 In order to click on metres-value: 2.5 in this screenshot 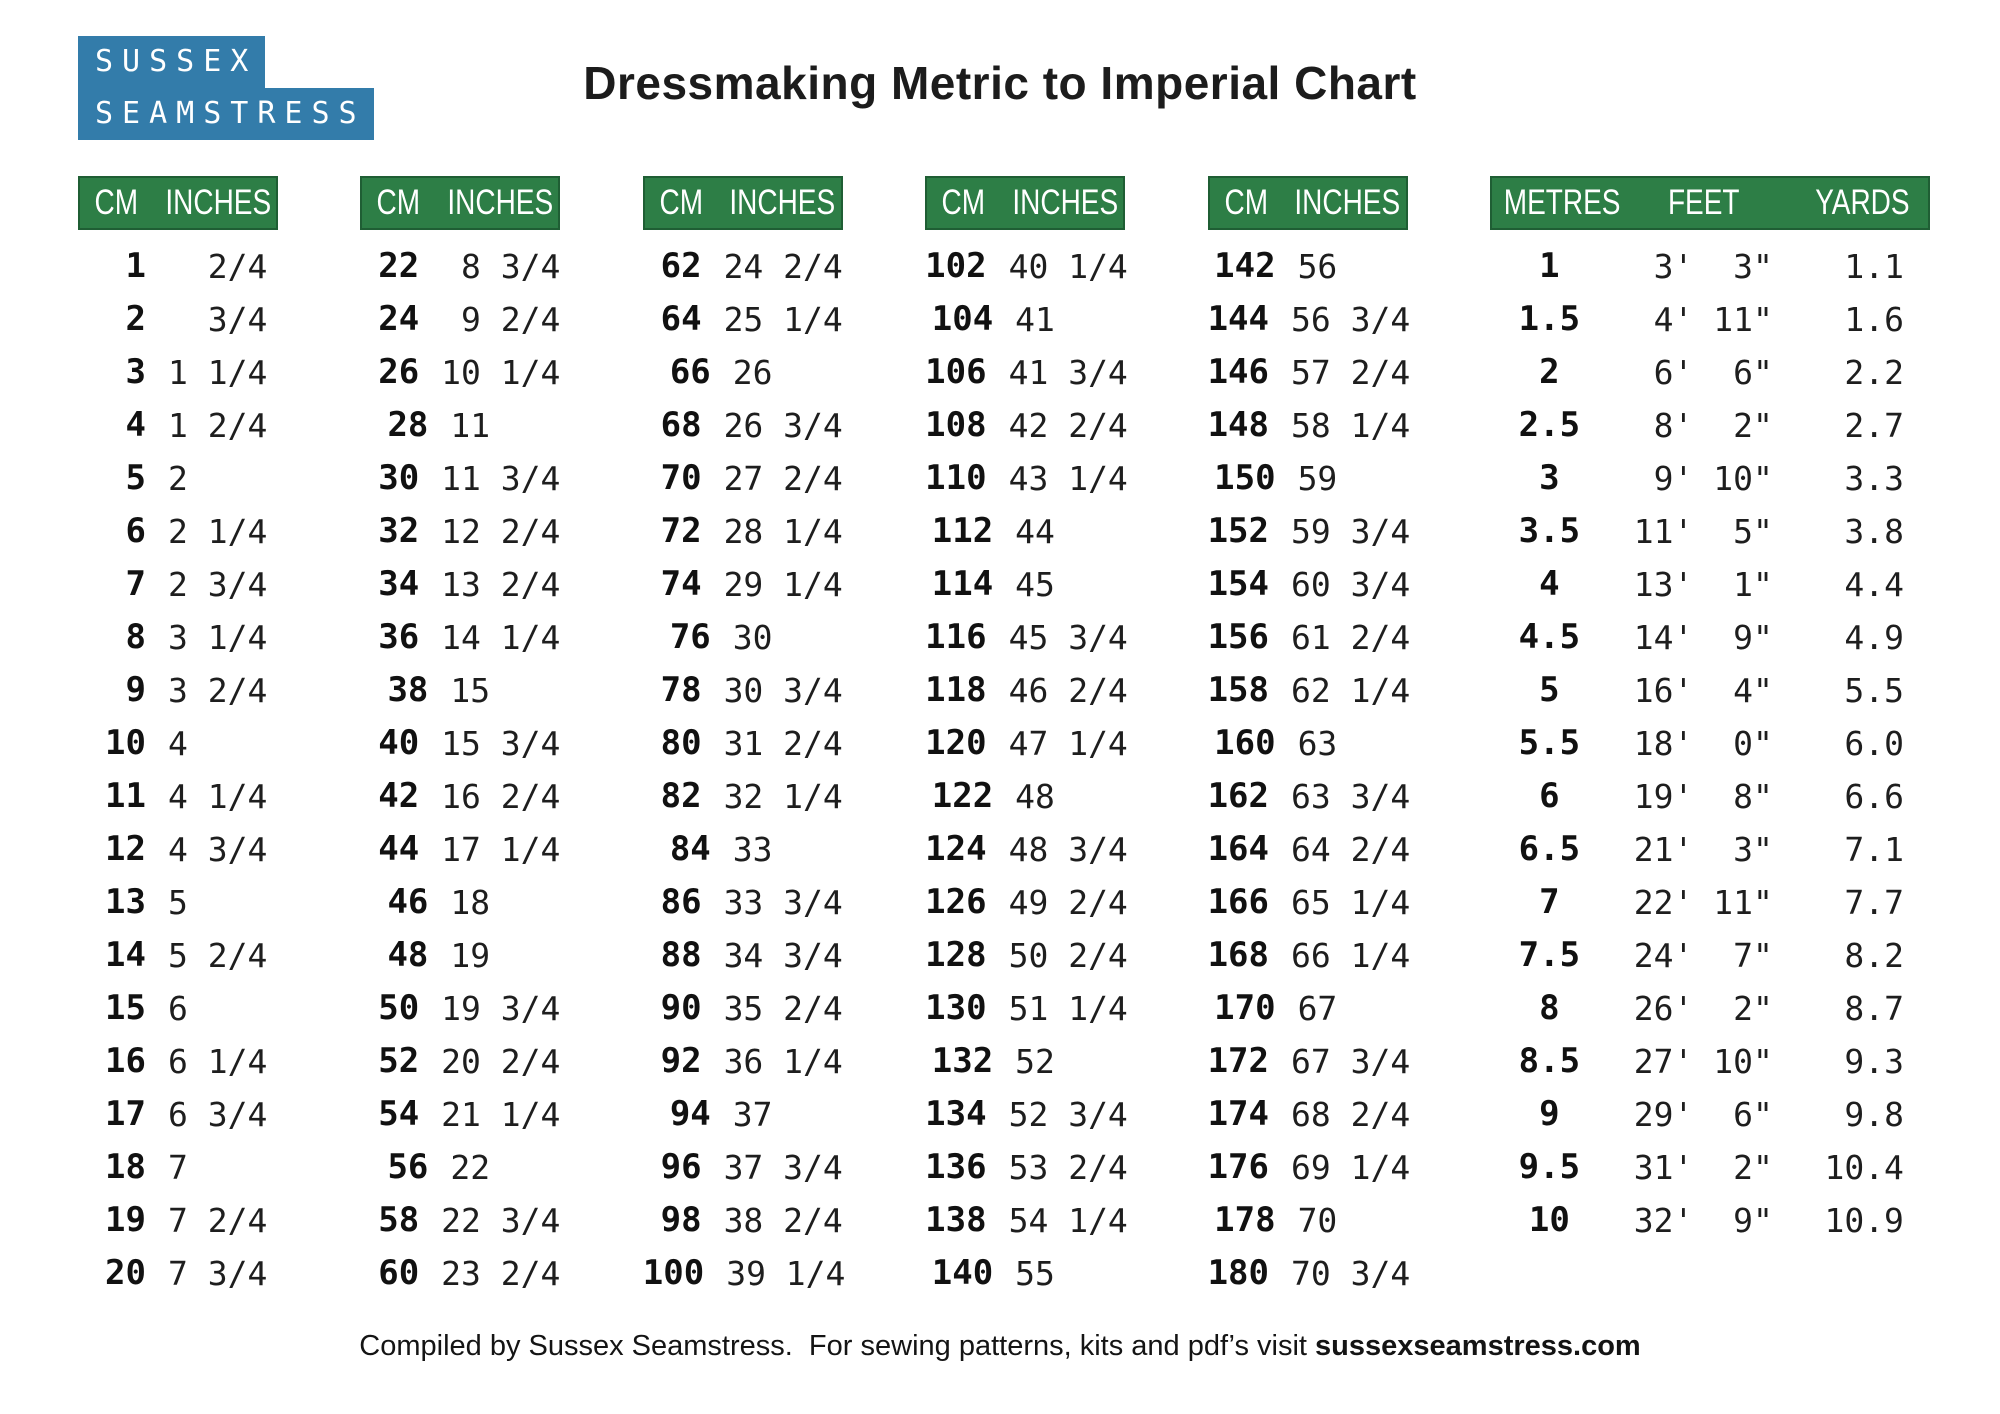, I will do `click(1549, 425)`.